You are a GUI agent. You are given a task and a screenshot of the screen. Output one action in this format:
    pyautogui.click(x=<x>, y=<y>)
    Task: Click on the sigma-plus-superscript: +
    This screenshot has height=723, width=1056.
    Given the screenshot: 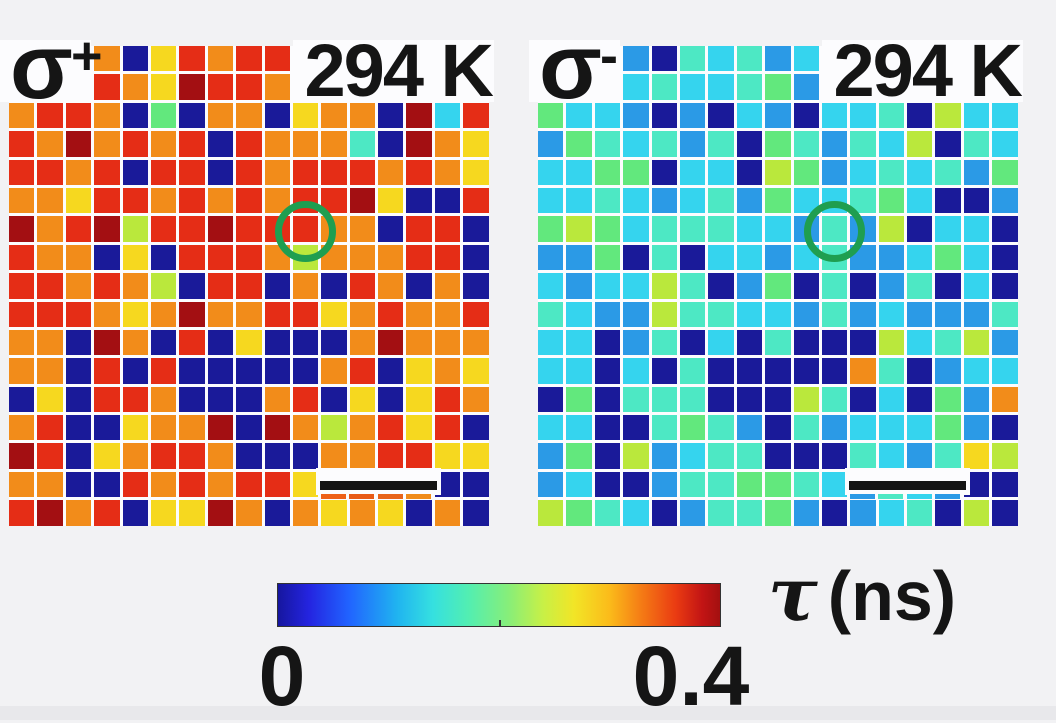 What is the action you would take?
    pyautogui.click(x=86, y=56)
    